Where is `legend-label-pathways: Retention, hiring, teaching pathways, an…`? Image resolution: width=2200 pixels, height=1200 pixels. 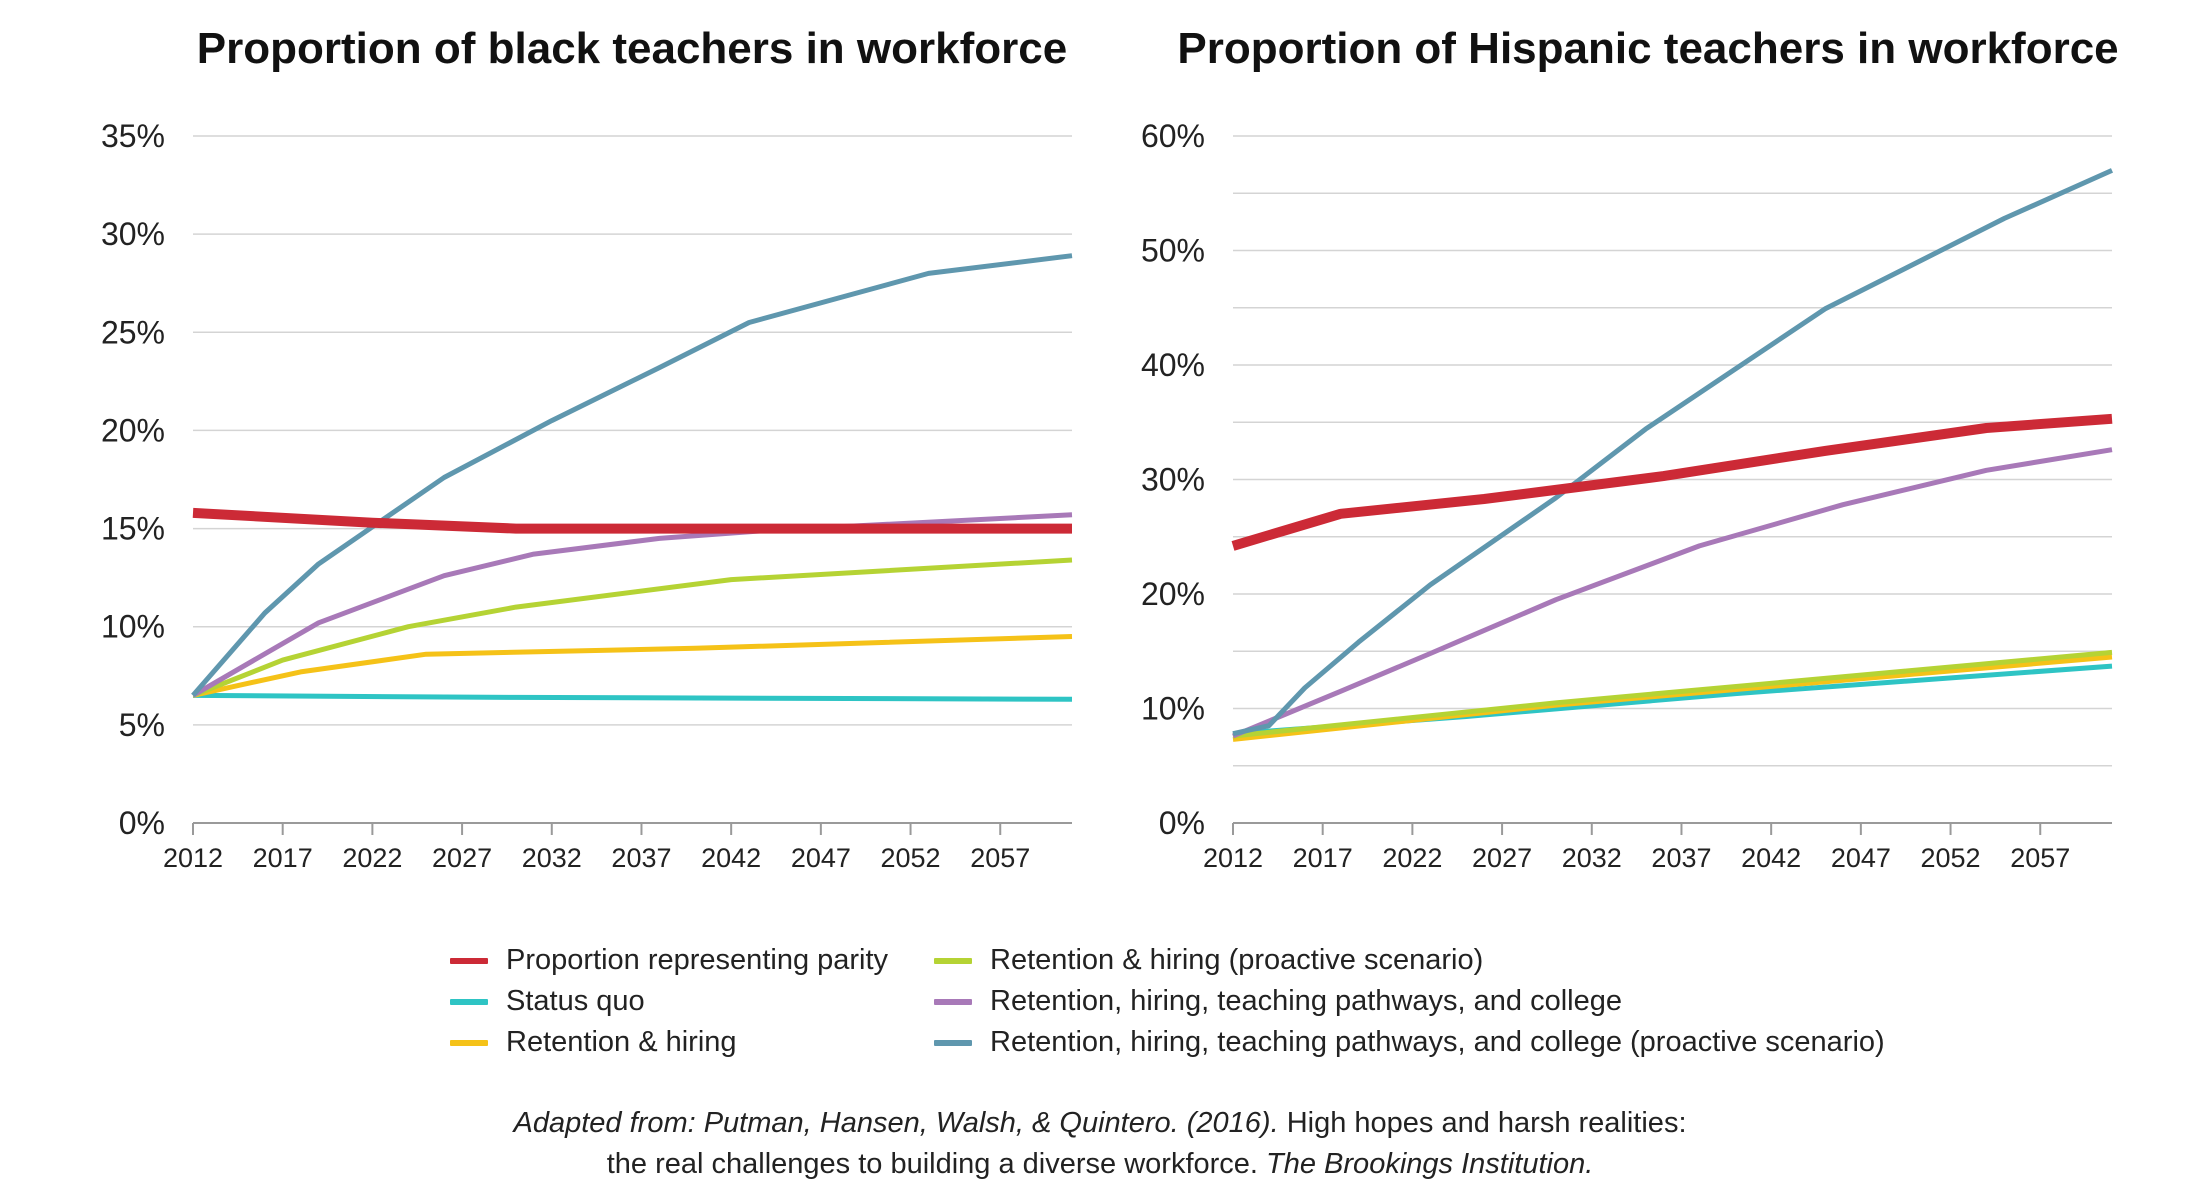
legend-label-pathways: Retention, hiring, teaching pathways, an… is located at coordinates (1306, 1001).